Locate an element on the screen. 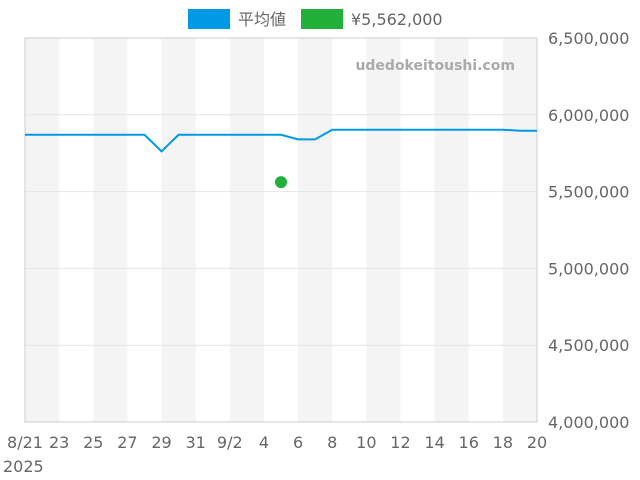 This screenshot has width=640, height=480. x-tick-label: 10 is located at coordinates (366, 442).